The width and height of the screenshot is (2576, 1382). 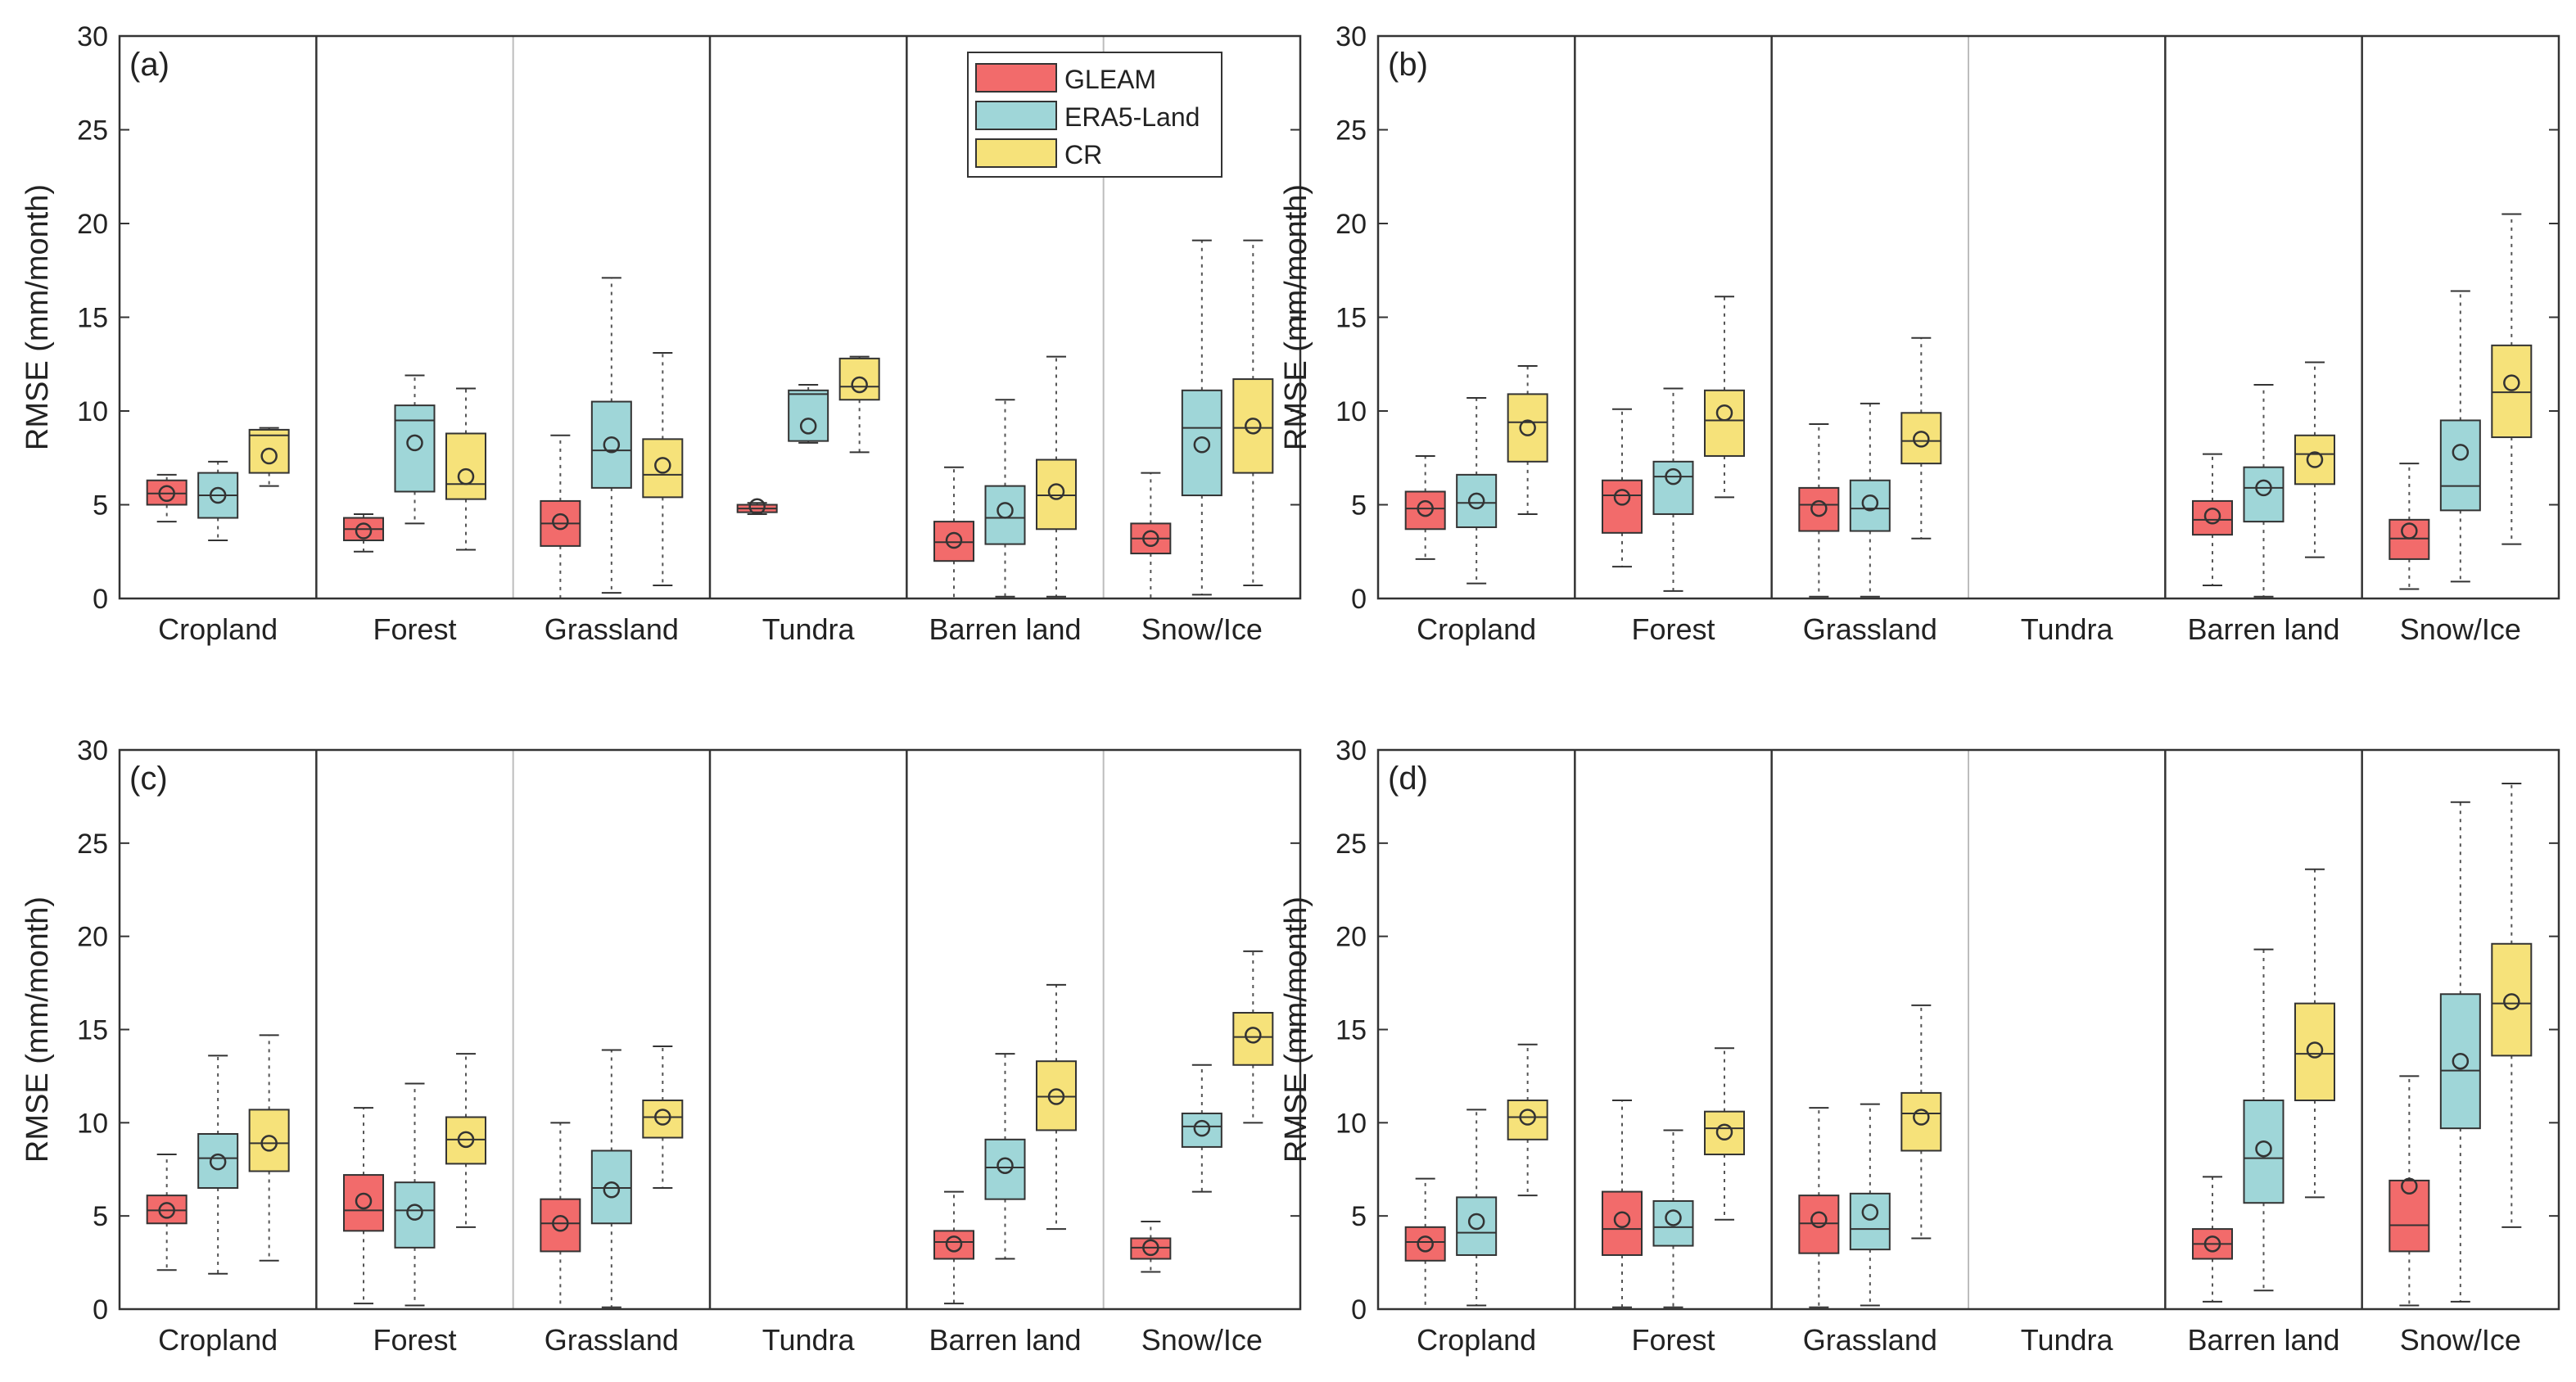 What do you see at coordinates (1359, 1216) in the screenshot?
I see `y-tick-label: 5` at bounding box center [1359, 1216].